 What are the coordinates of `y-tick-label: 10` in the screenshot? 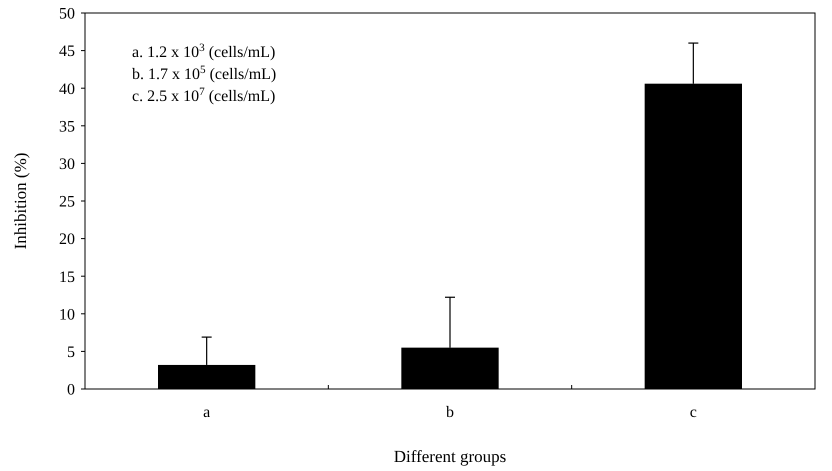 It's located at (67, 315).